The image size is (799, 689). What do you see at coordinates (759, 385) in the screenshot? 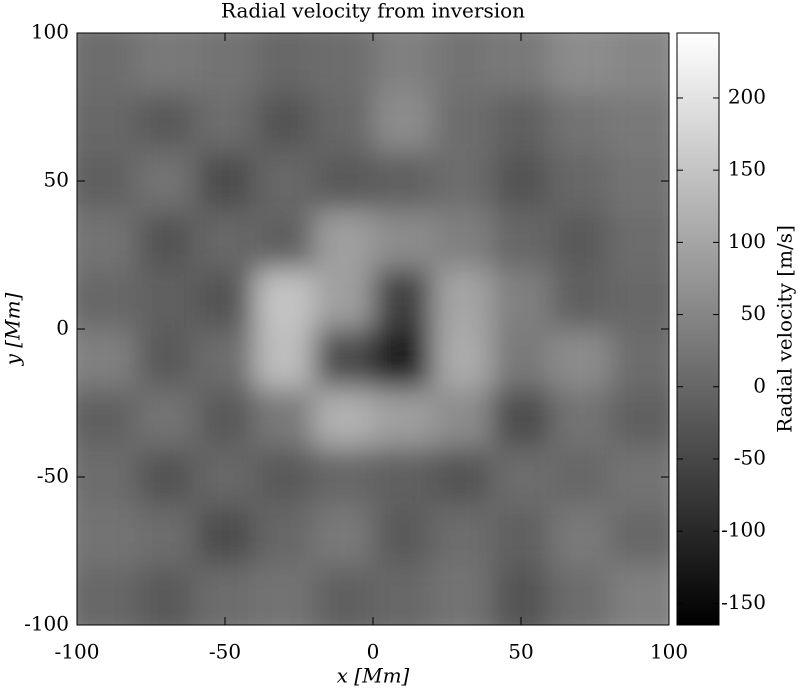
I see `colorbar-tick-label: 0` at bounding box center [759, 385].